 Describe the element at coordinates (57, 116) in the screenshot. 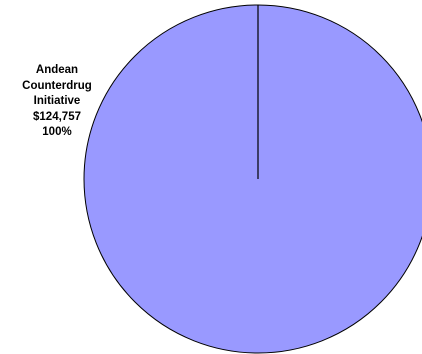

I see `slice-amount: $124,757` at that location.